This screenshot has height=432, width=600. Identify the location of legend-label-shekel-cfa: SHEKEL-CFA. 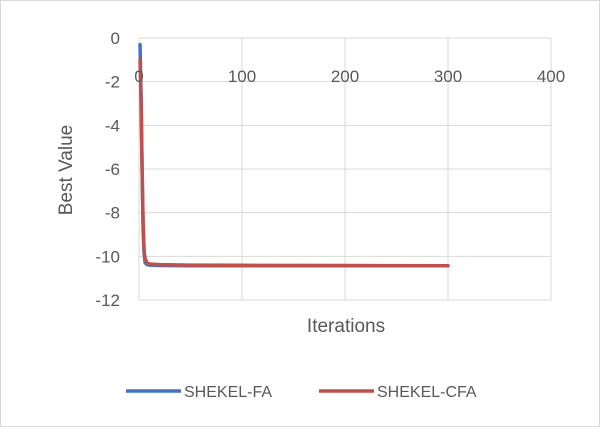
(427, 392).